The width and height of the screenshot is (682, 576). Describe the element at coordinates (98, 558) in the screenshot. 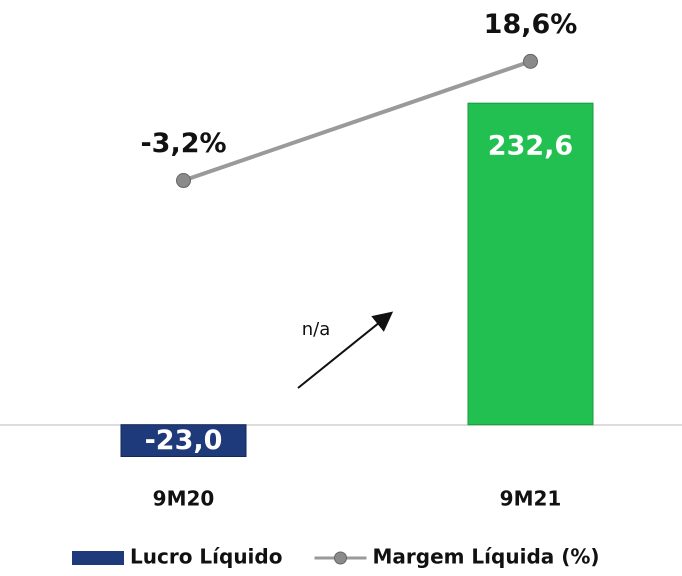

I see `legend-swatch` at that location.